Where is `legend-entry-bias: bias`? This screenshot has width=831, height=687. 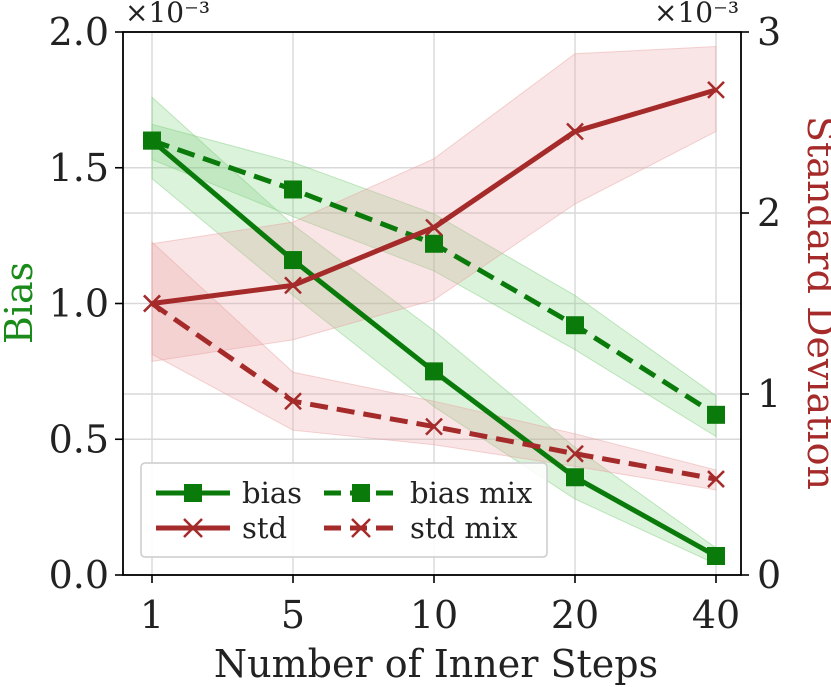
legend-entry-bias: bias is located at coordinates (229, 493).